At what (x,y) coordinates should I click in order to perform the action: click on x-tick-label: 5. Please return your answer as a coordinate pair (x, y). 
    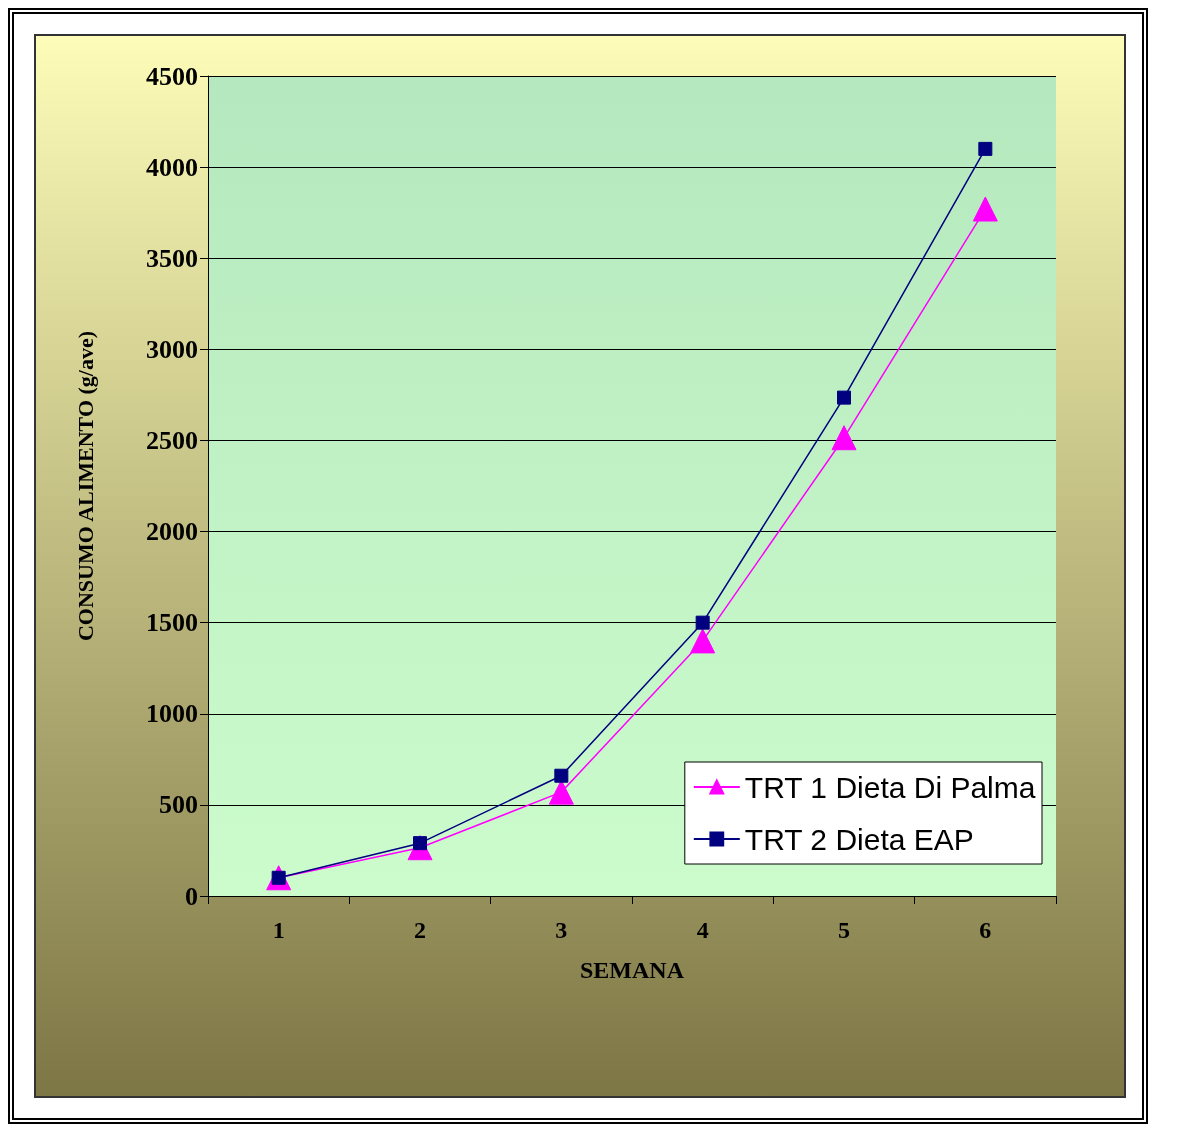
    Looking at the image, I should click on (844, 930).